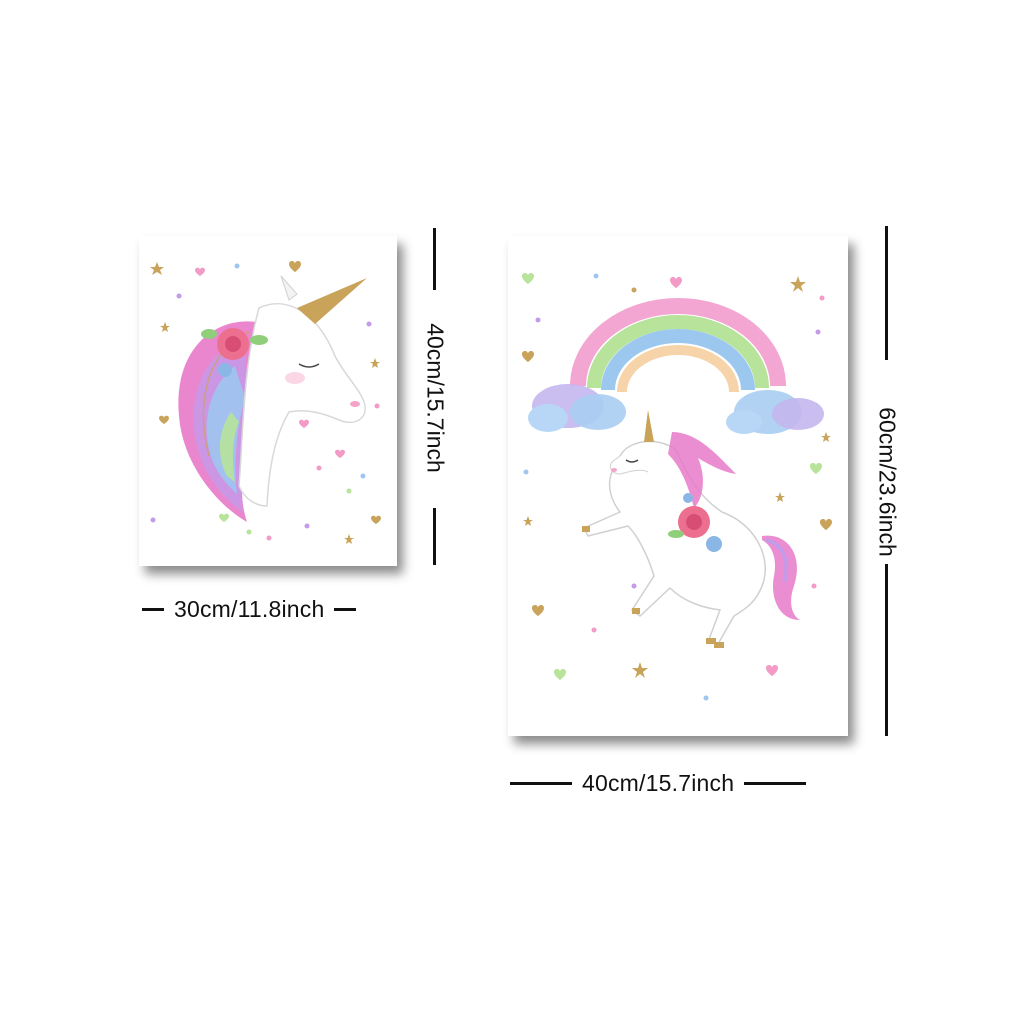  What do you see at coordinates (234, 352) in the screenshot?
I see `rose-decor` at bounding box center [234, 352].